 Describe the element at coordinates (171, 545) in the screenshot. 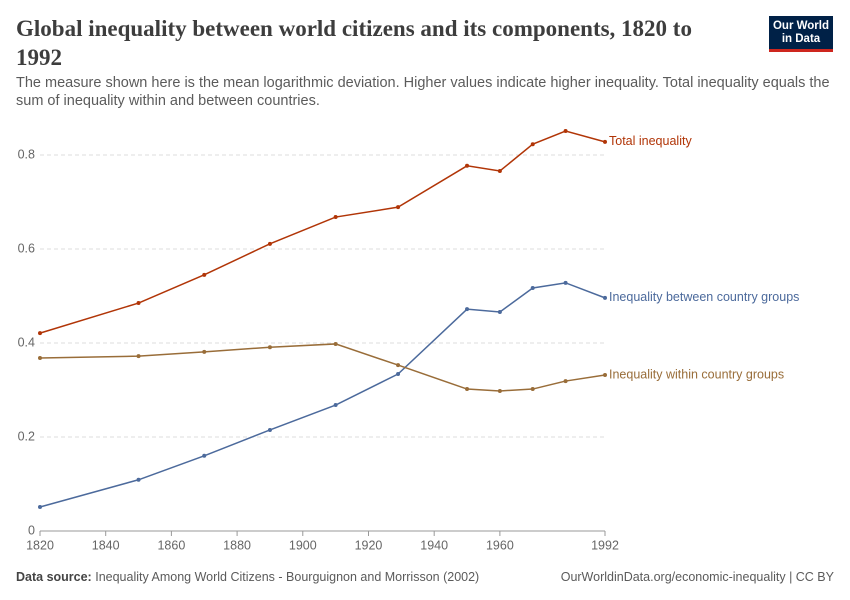

I see `x-tick-label: 1860` at that location.